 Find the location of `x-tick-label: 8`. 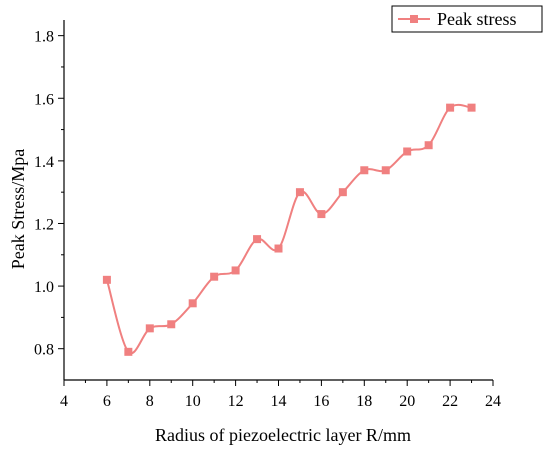

x-tick-label: 8 is located at coordinates (150, 401).